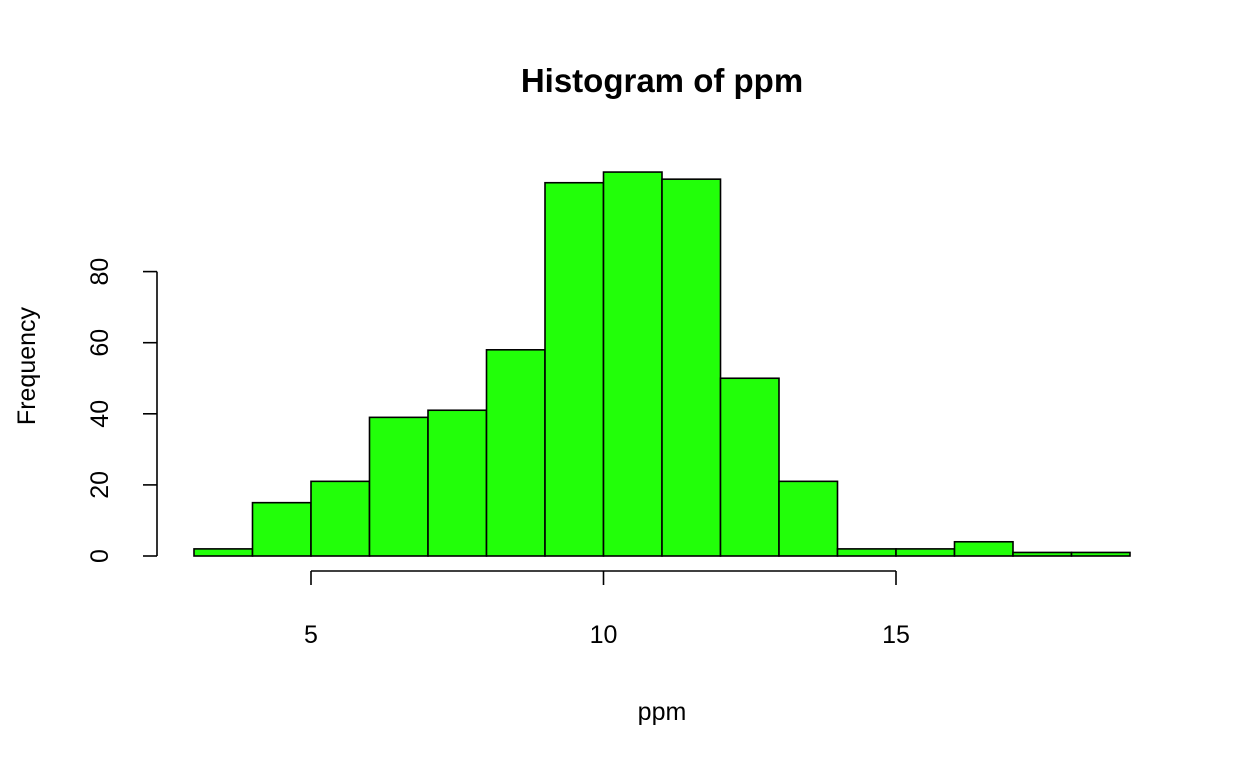 This screenshot has width=1248, height=768. Describe the element at coordinates (100, 485) in the screenshot. I see `y-tick-label-20: 20` at that location.